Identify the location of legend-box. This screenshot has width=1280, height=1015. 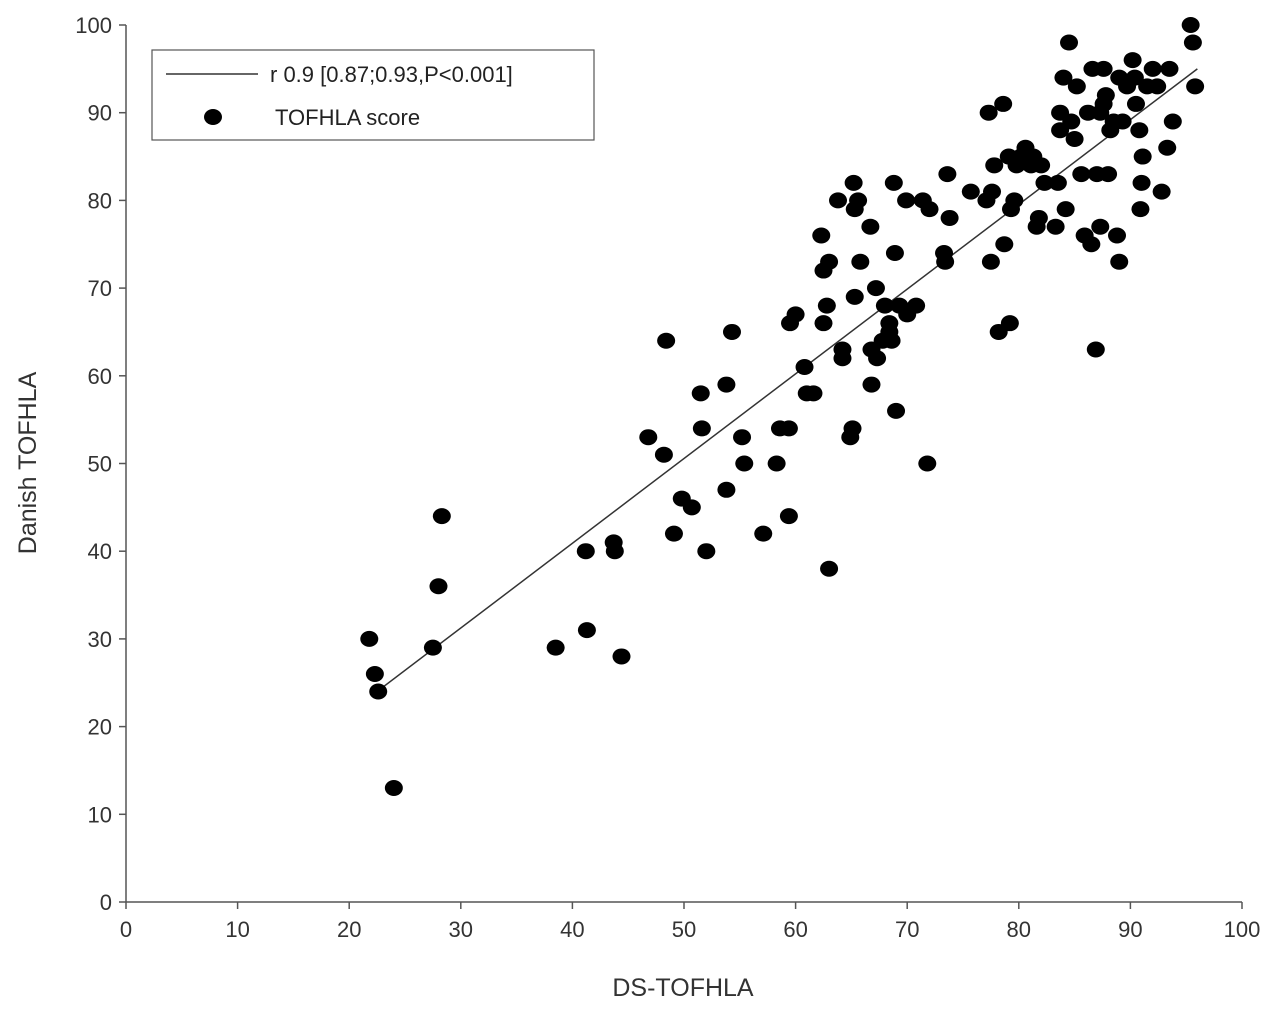
(373, 95).